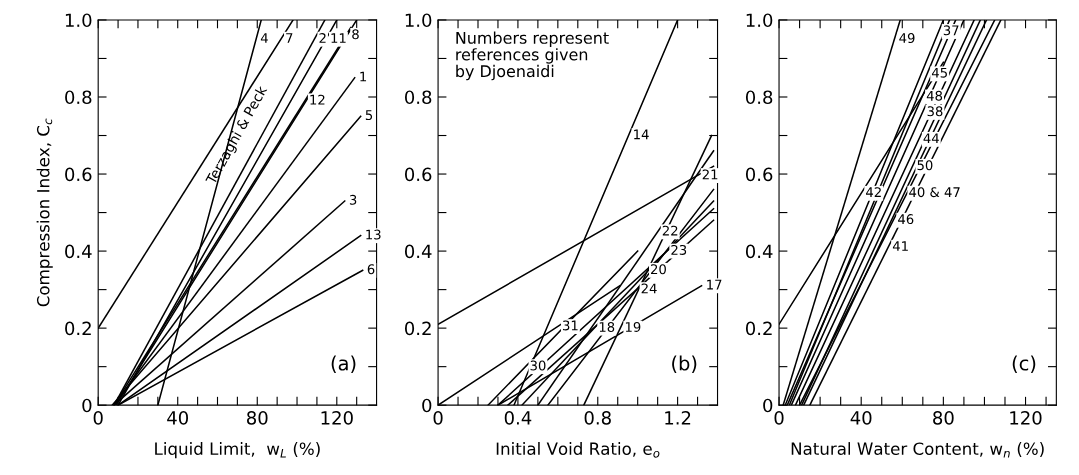 Image resolution: width=1079 pixels, height=475 pixels. What do you see at coordinates (44, 212) in the screenshot?
I see `y-axis-title: Compression Index, C$_{c}$` at bounding box center [44, 212].